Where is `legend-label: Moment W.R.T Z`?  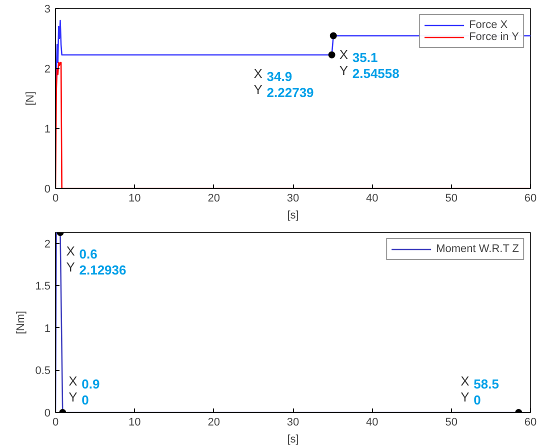
legend-label: Moment W.R.T Z is located at coordinates (477, 249).